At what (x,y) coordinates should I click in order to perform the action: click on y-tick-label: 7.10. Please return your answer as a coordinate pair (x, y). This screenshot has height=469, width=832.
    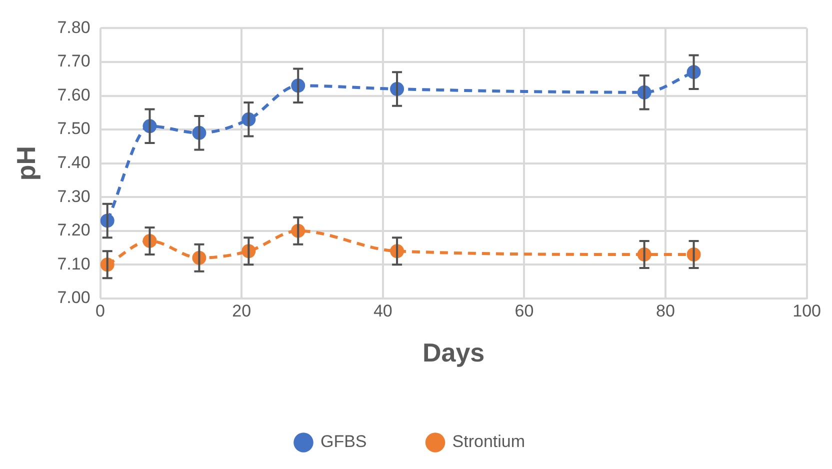
    Looking at the image, I should click on (73, 264).